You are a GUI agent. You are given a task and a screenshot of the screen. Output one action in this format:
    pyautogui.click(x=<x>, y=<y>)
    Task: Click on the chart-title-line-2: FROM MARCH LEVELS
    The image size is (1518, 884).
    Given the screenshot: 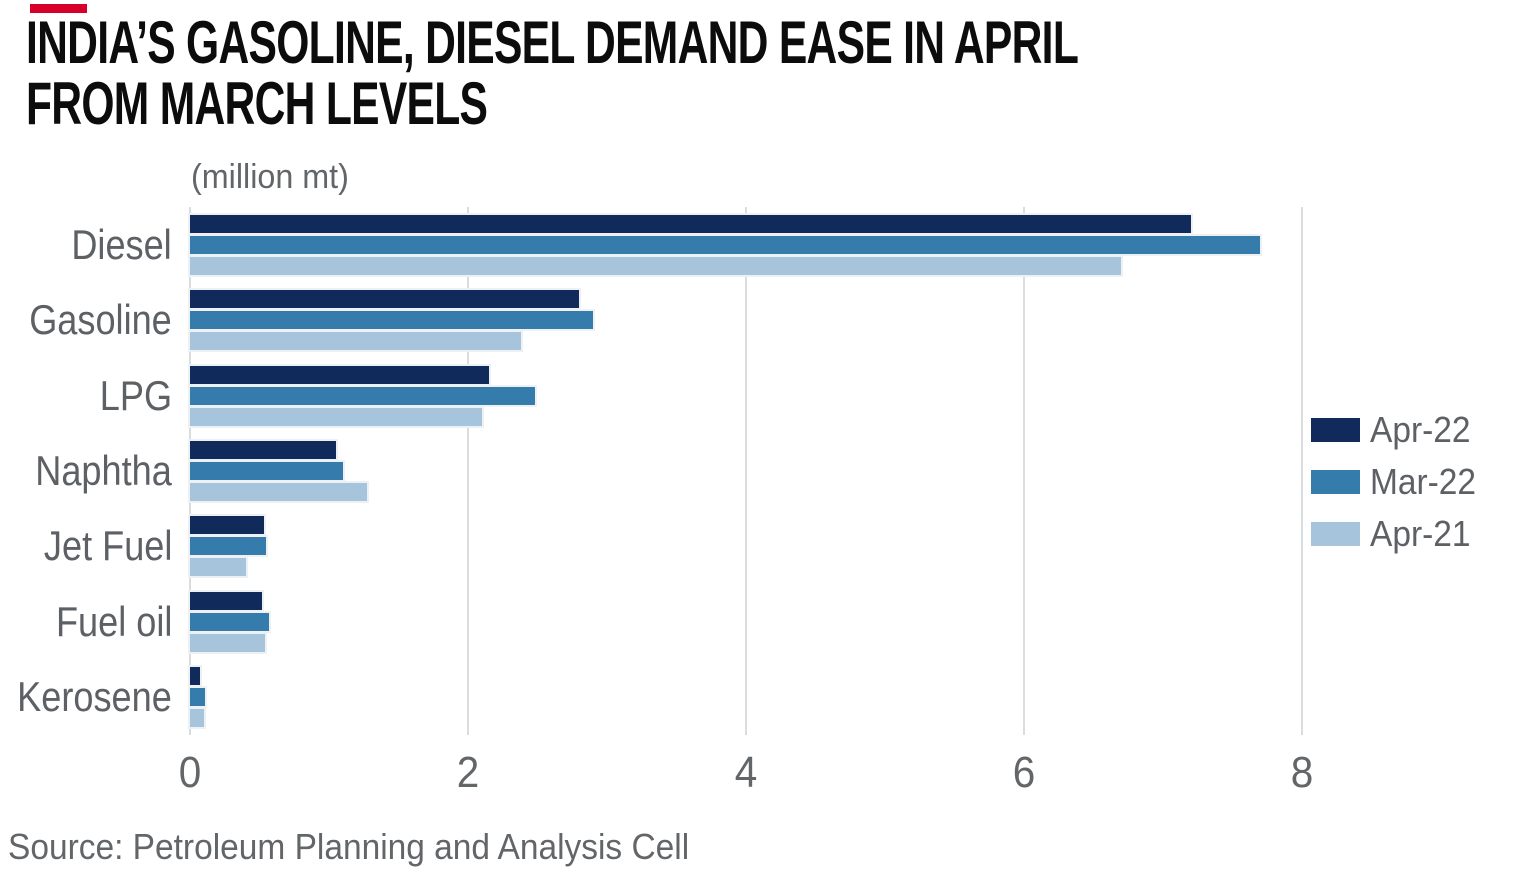 What is the action you would take?
    pyautogui.click(x=257, y=103)
    